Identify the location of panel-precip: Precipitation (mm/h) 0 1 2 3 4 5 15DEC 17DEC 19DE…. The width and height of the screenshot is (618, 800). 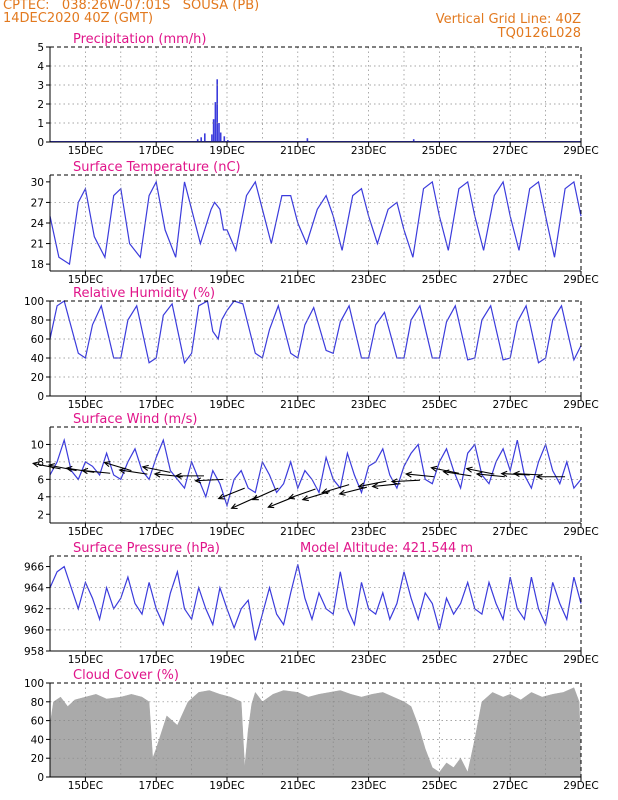
(317, 94).